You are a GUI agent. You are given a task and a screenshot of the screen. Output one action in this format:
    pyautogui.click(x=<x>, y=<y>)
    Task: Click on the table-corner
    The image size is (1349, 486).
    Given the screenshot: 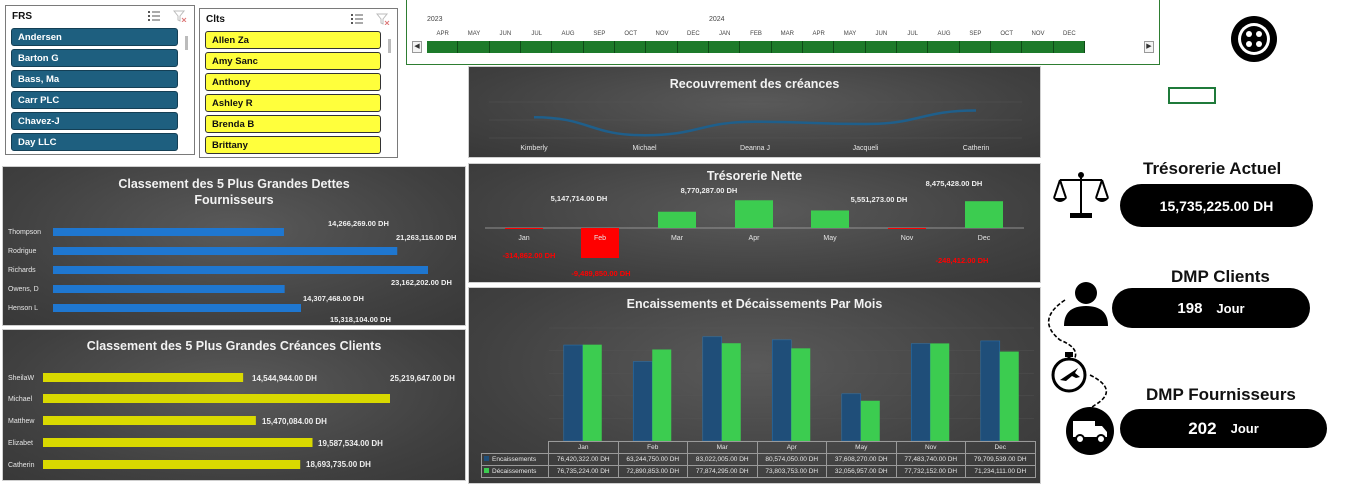 What is the action you would take?
    pyautogui.click(x=515, y=448)
    